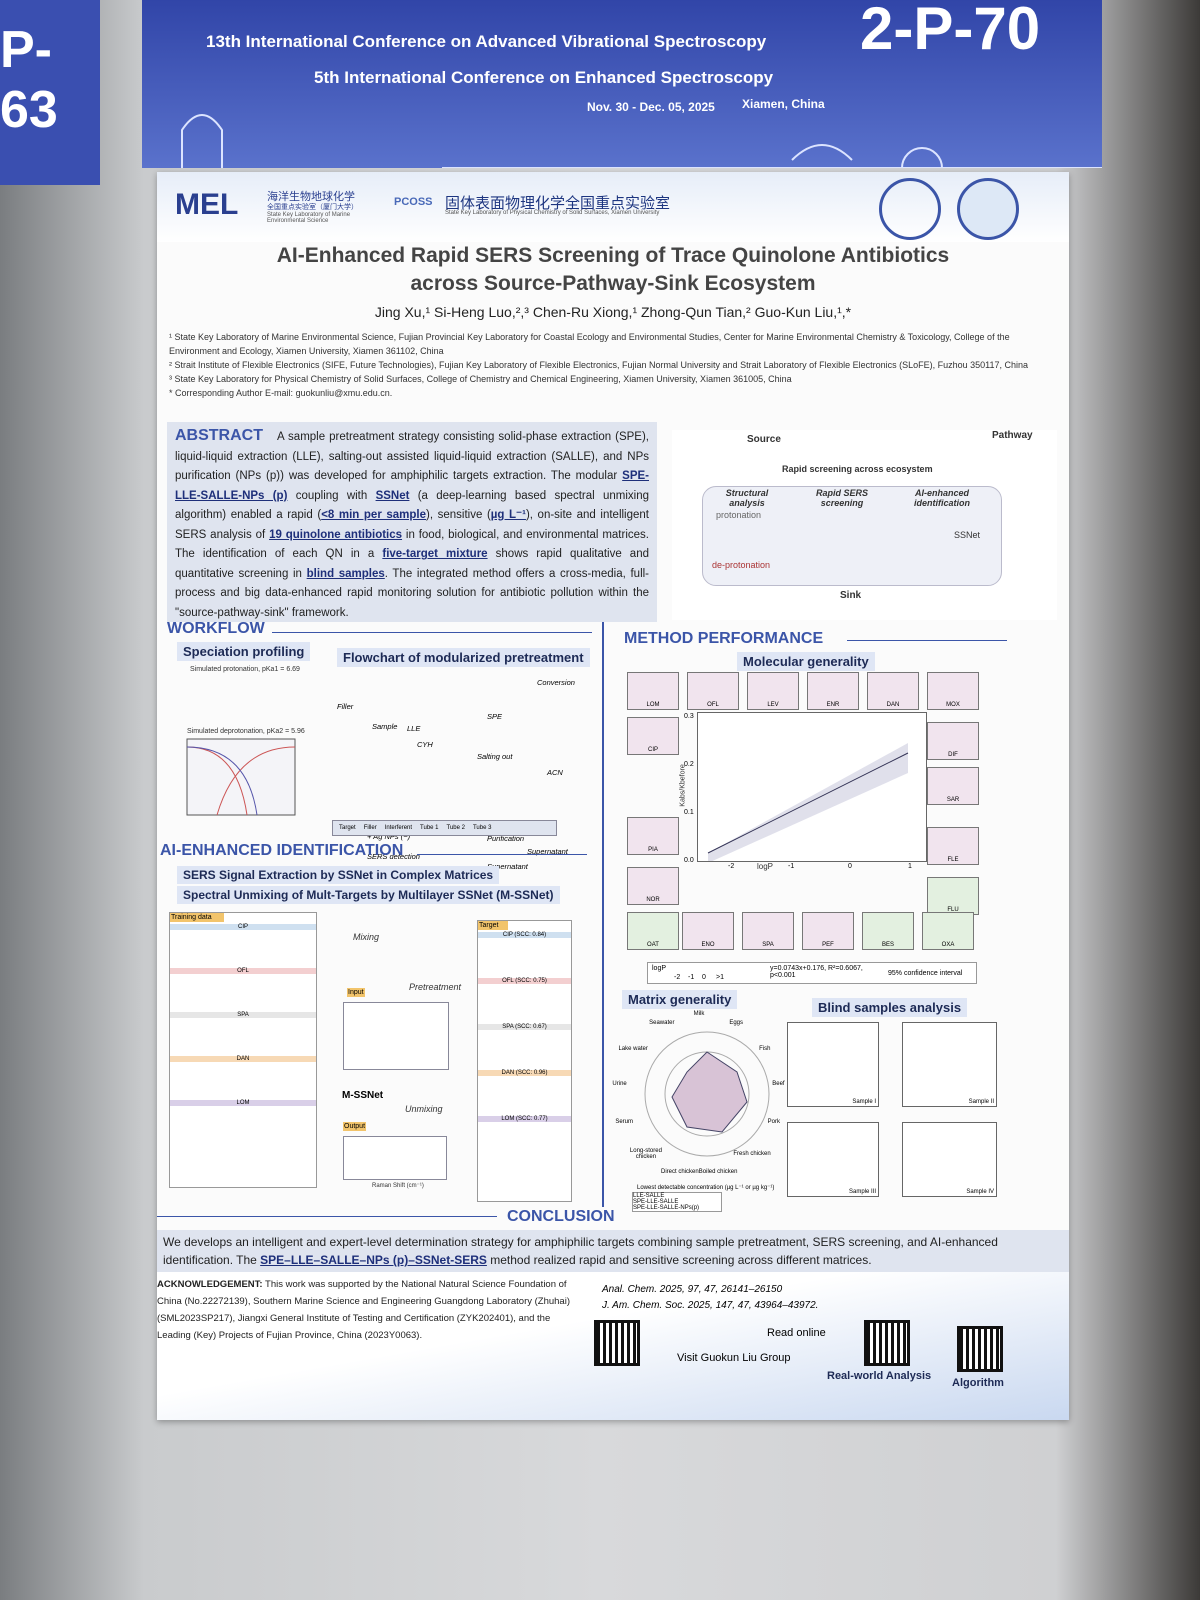 The height and width of the screenshot is (1600, 1200). I want to click on molecule: SPA, so click(768, 931).